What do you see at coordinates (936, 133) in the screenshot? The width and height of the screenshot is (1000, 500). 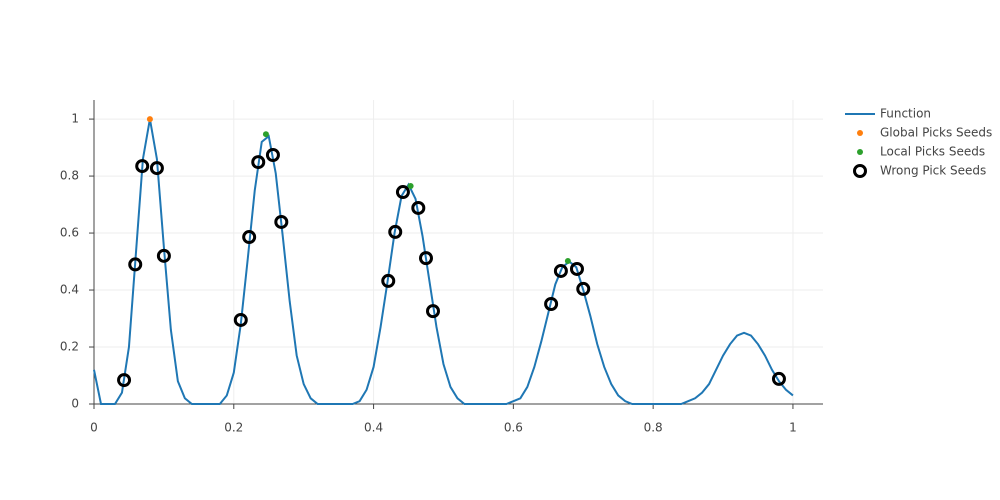 I see `legend-label: Global Picks Seeds` at bounding box center [936, 133].